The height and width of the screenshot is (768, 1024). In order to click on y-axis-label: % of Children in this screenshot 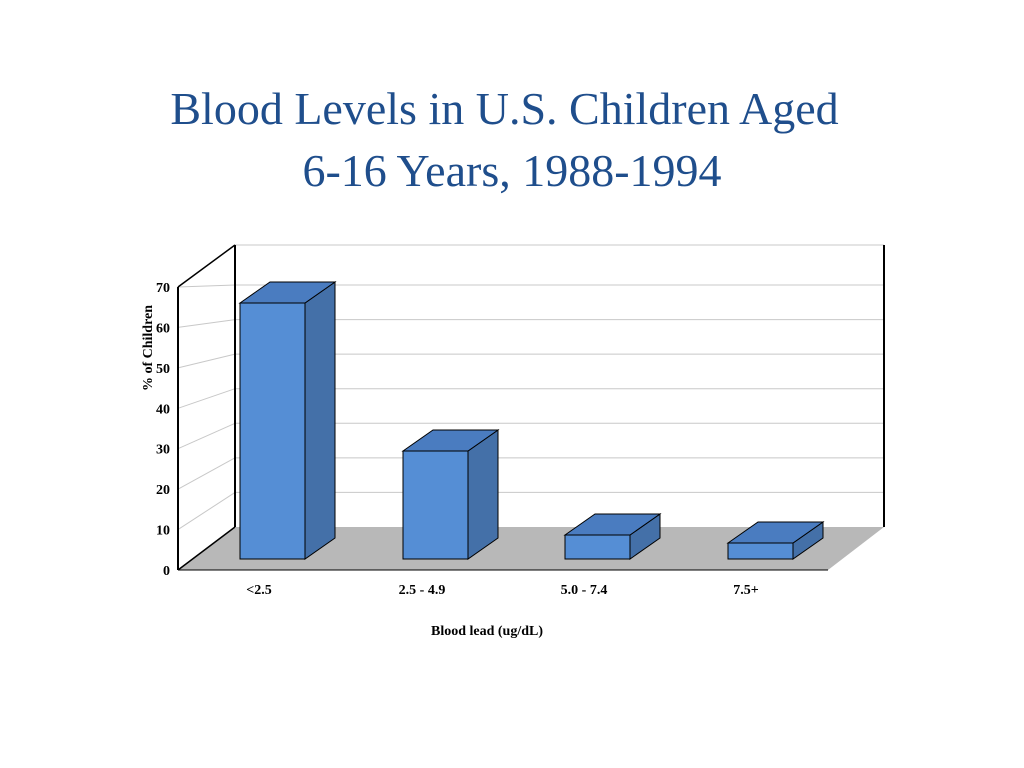, I will do `click(148, 348)`.